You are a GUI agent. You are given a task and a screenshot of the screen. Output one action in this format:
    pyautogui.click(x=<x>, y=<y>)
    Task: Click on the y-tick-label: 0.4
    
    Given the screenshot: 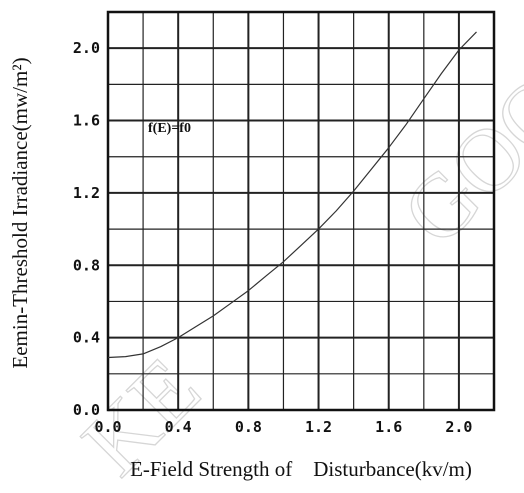 What is the action you would take?
    pyautogui.click(x=86, y=338)
    